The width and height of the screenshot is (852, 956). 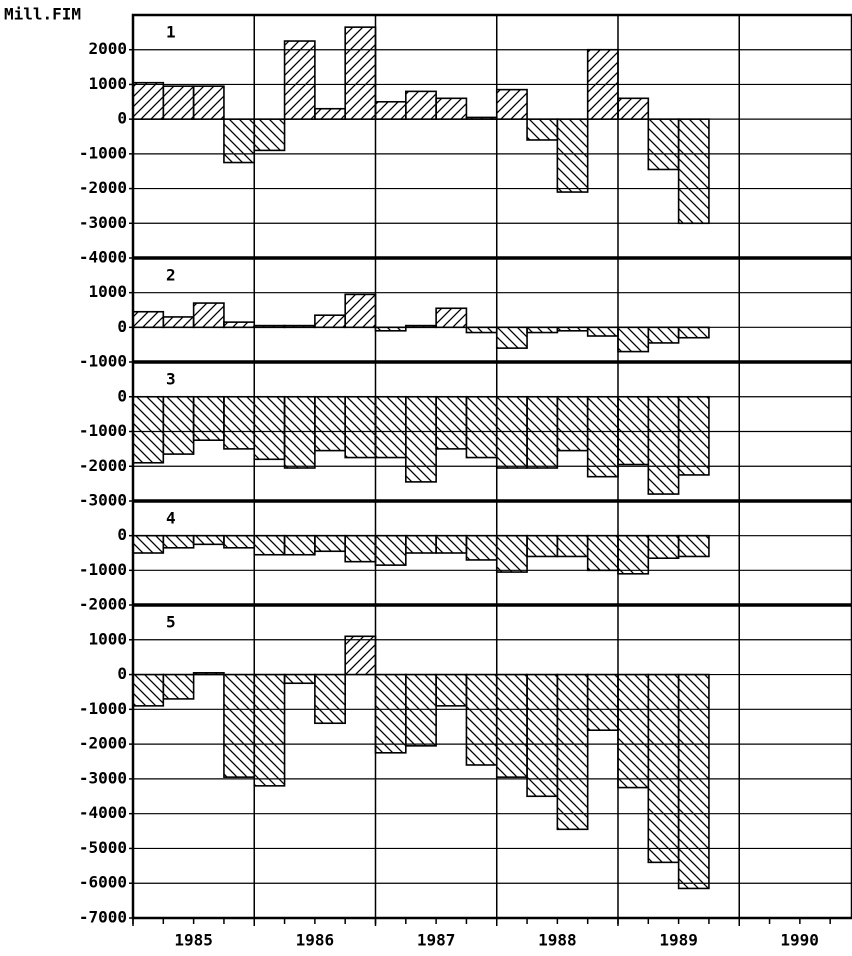 What do you see at coordinates (171, 275) in the screenshot?
I see `panel-label: 2` at bounding box center [171, 275].